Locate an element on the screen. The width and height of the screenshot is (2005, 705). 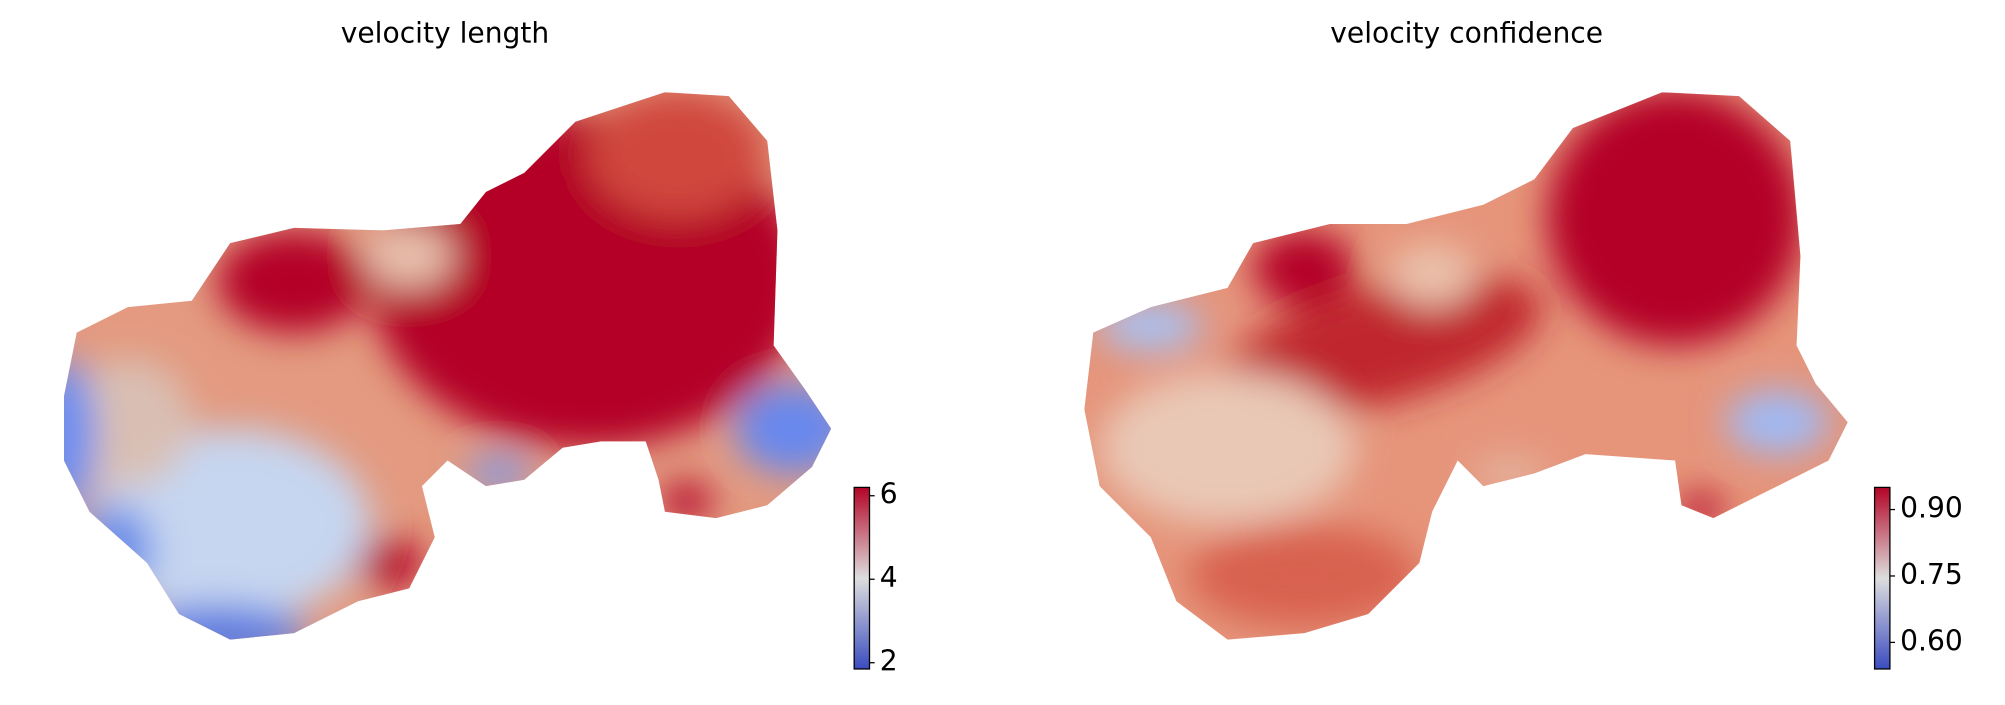
colorbar-tick-label: 0.60 is located at coordinates (1931, 640).